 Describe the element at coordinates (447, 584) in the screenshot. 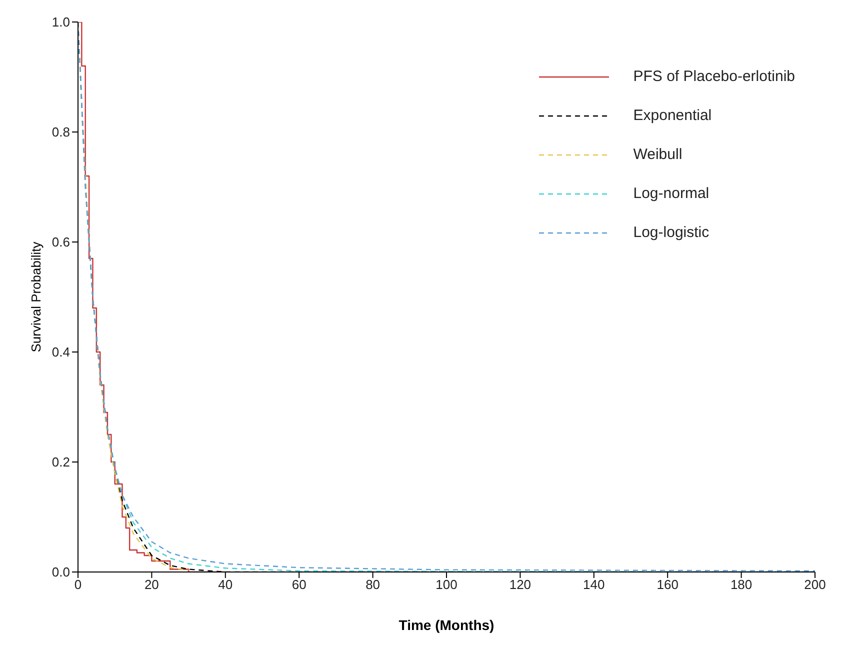

I see `x-tick-label: 100` at that location.